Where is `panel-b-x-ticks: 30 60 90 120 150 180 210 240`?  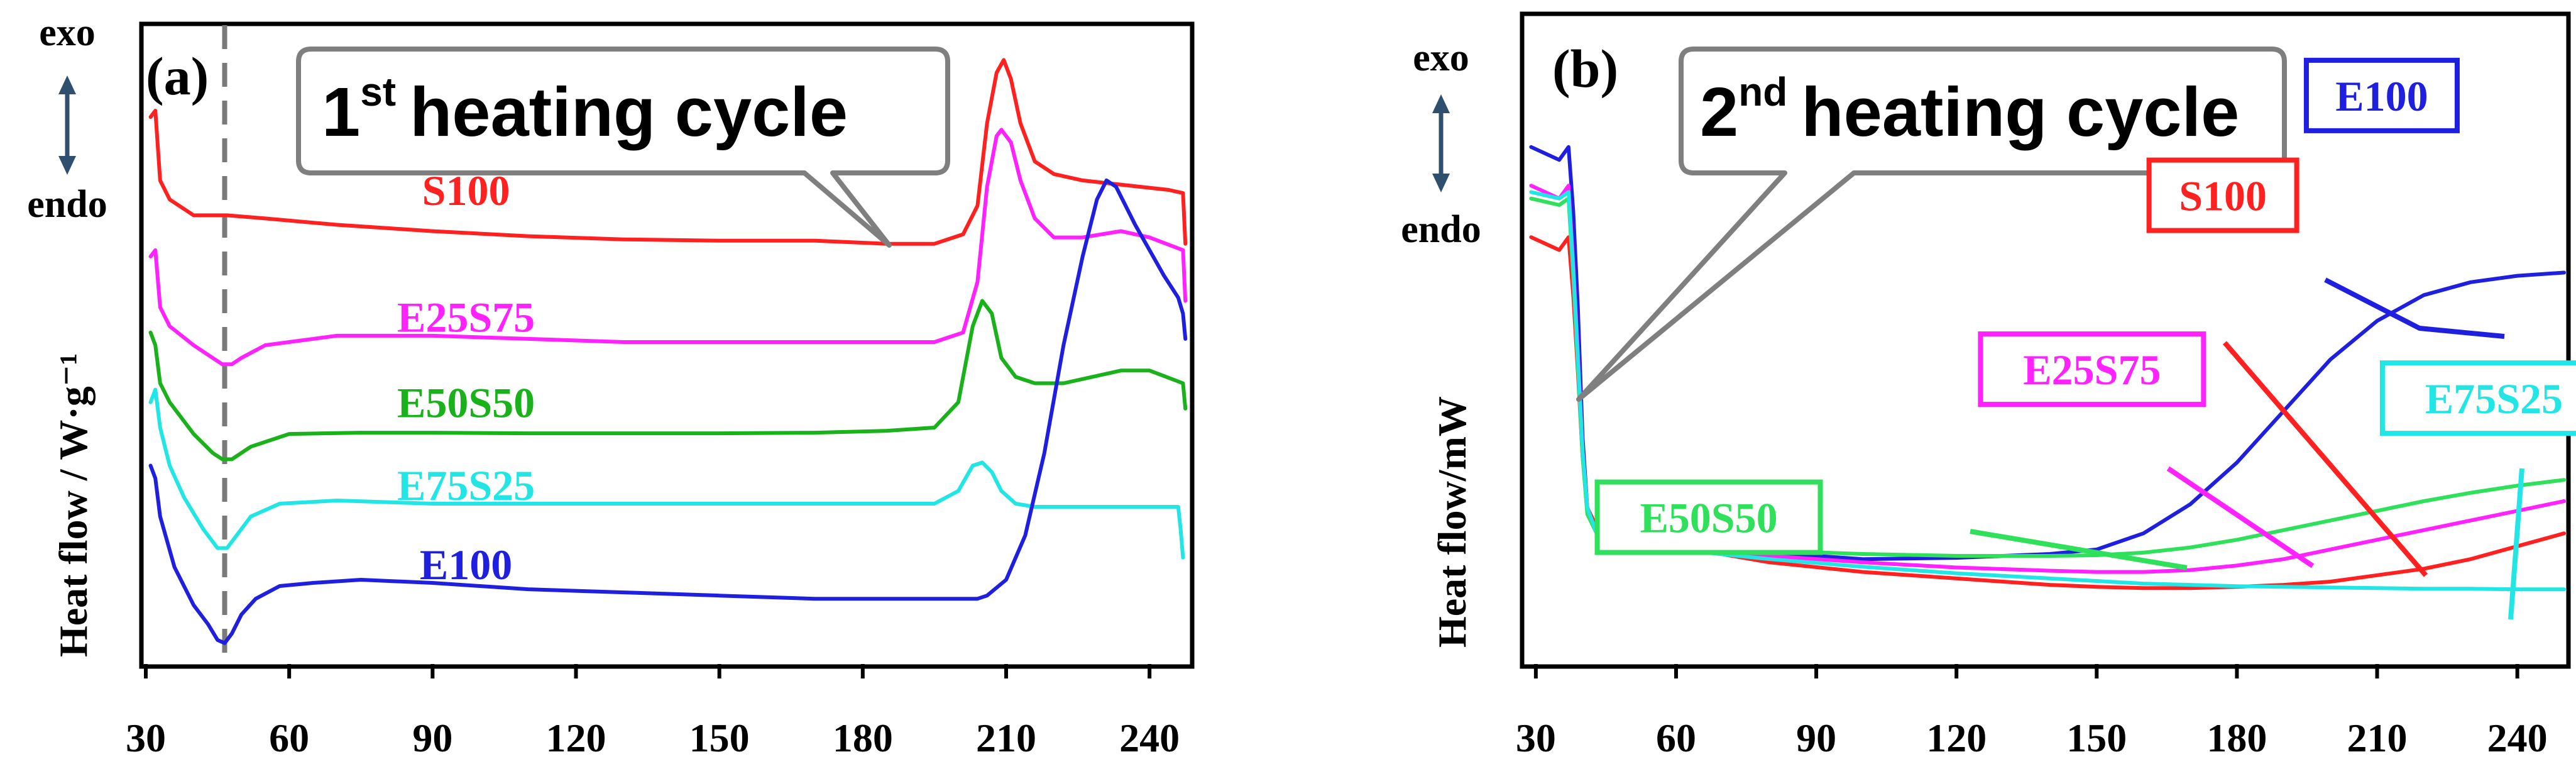 panel-b-x-ticks: 30 60 90 120 150 180 210 240 is located at coordinates (2032, 712).